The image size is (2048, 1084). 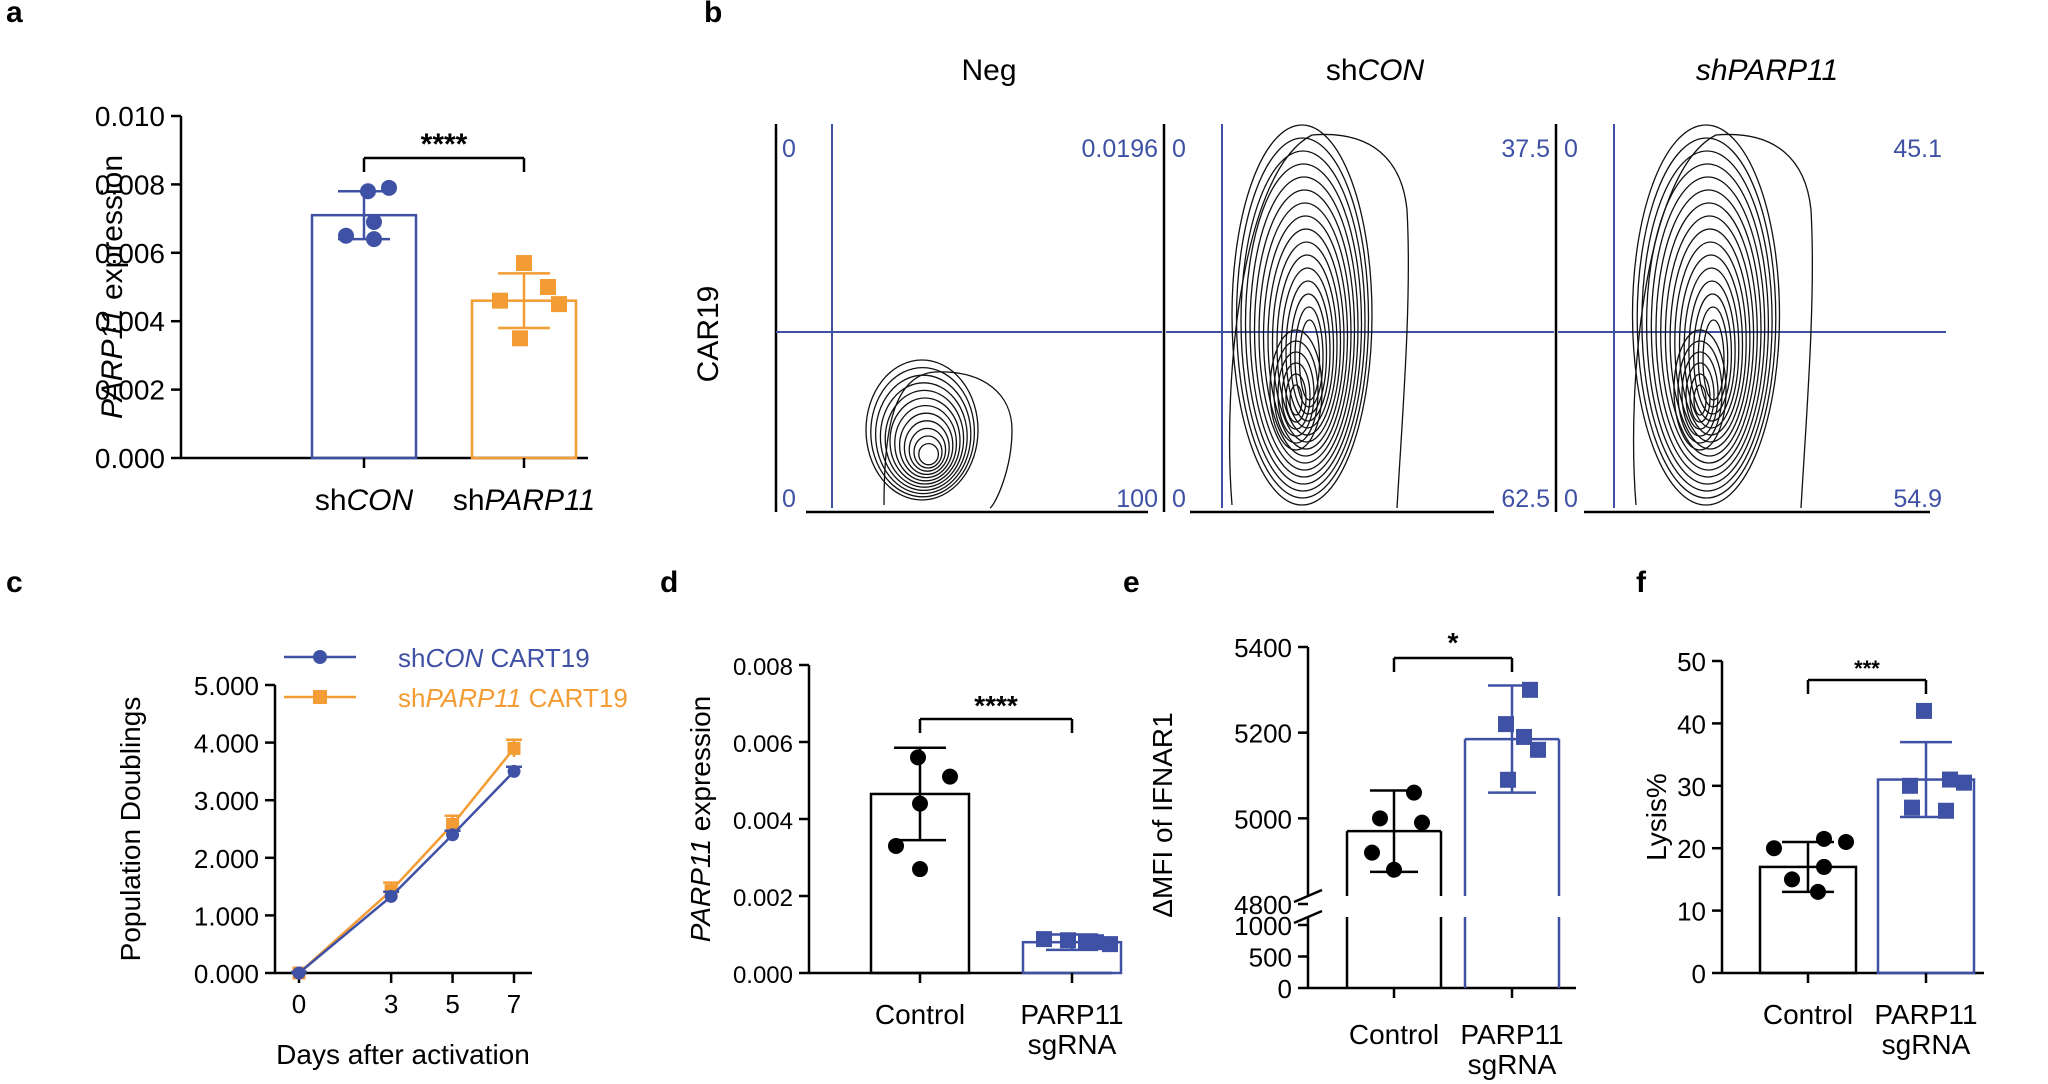 I want to click on y-tick-label: 20, so click(x=1691, y=849).